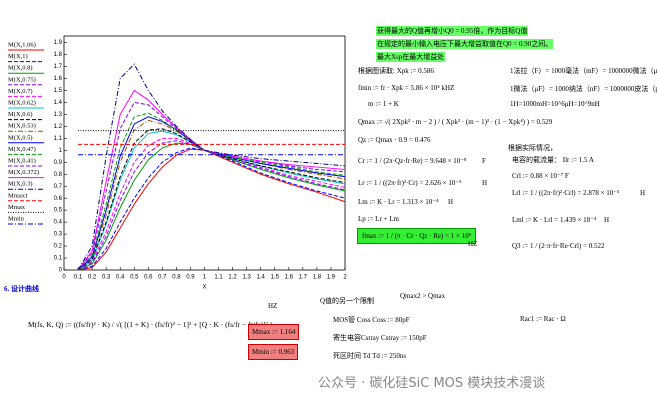 The image size is (657, 407). What do you see at coordinates (20, 114) in the screenshot?
I see `legend-label: M(X,0.6)` at bounding box center [20, 114].